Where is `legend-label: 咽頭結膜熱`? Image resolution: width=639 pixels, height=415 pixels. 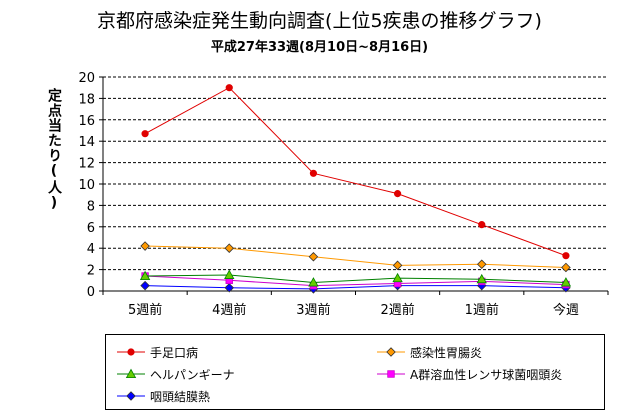
legend-label: 咽頭結膜熱 is located at coordinates (180, 396).